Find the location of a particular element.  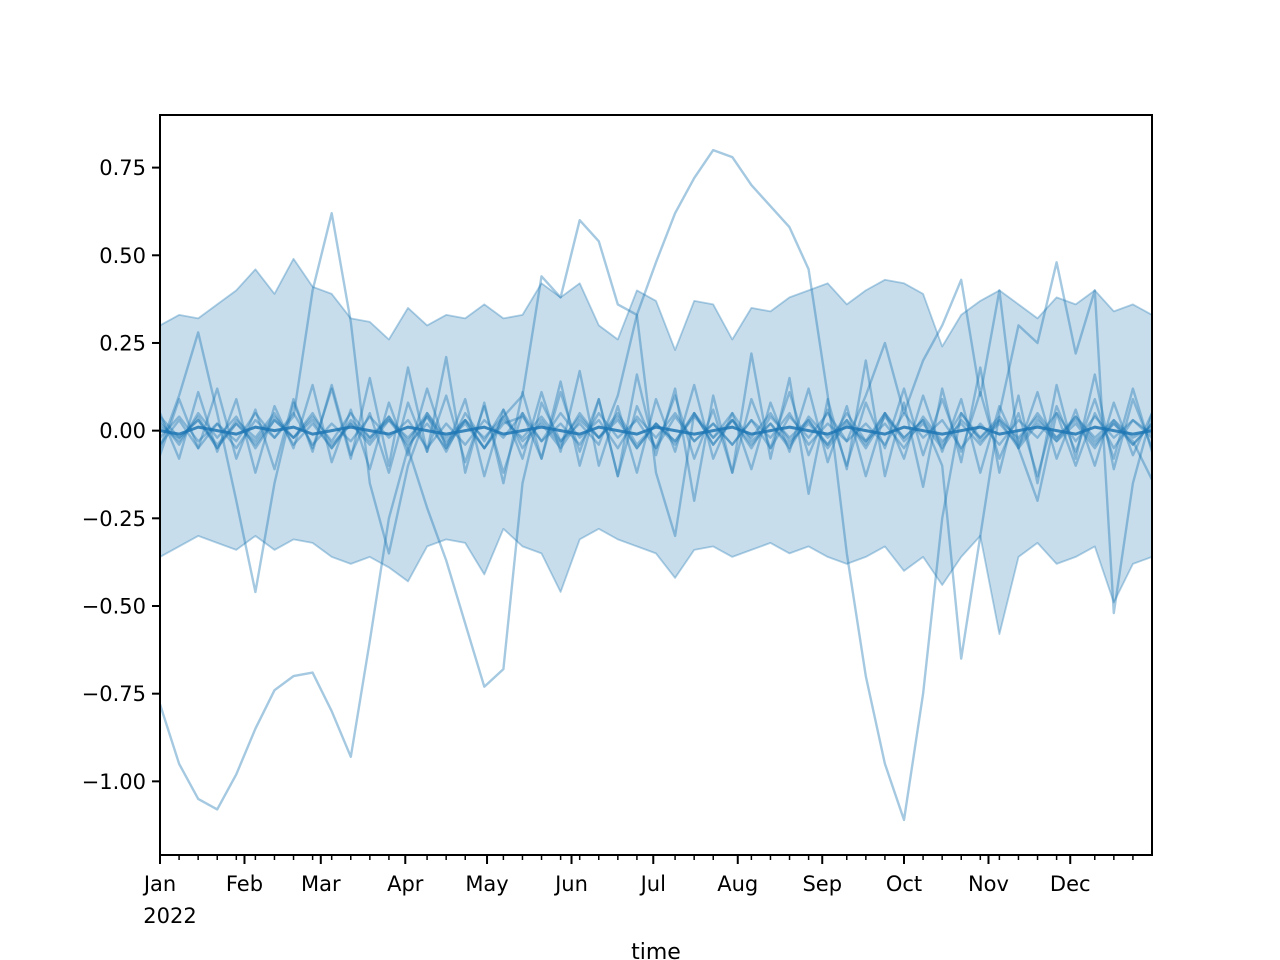

x-tick-label-sep: Sep is located at coordinates (822, 884).